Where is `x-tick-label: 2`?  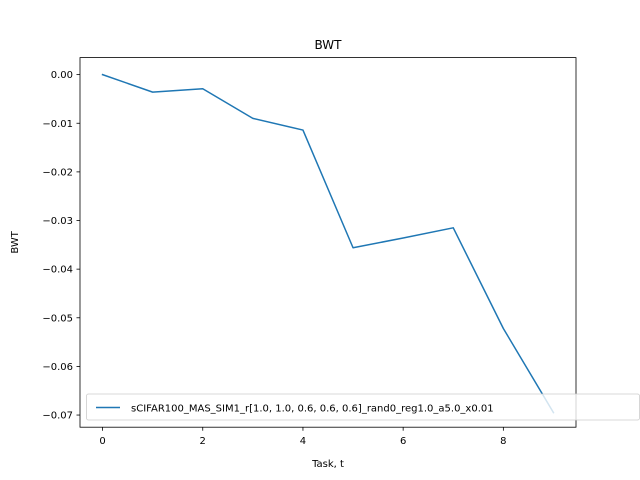
x-tick-label: 2 is located at coordinates (203, 441).